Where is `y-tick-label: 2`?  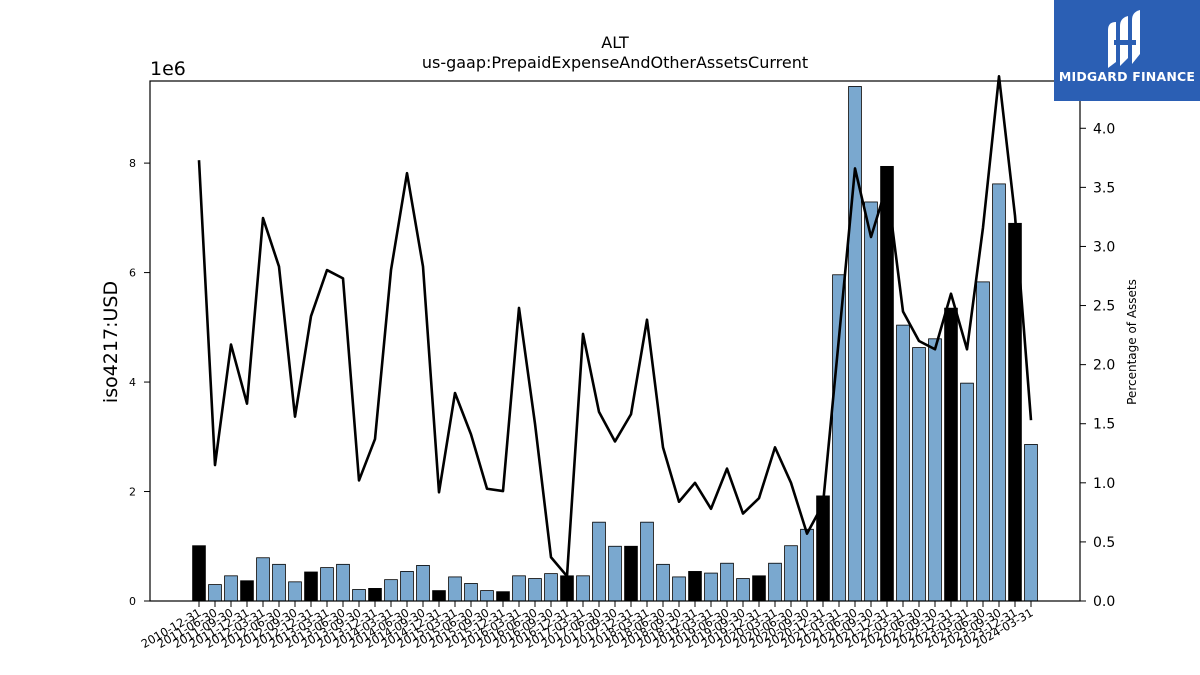
y-tick-label: 2 is located at coordinates (132, 492).